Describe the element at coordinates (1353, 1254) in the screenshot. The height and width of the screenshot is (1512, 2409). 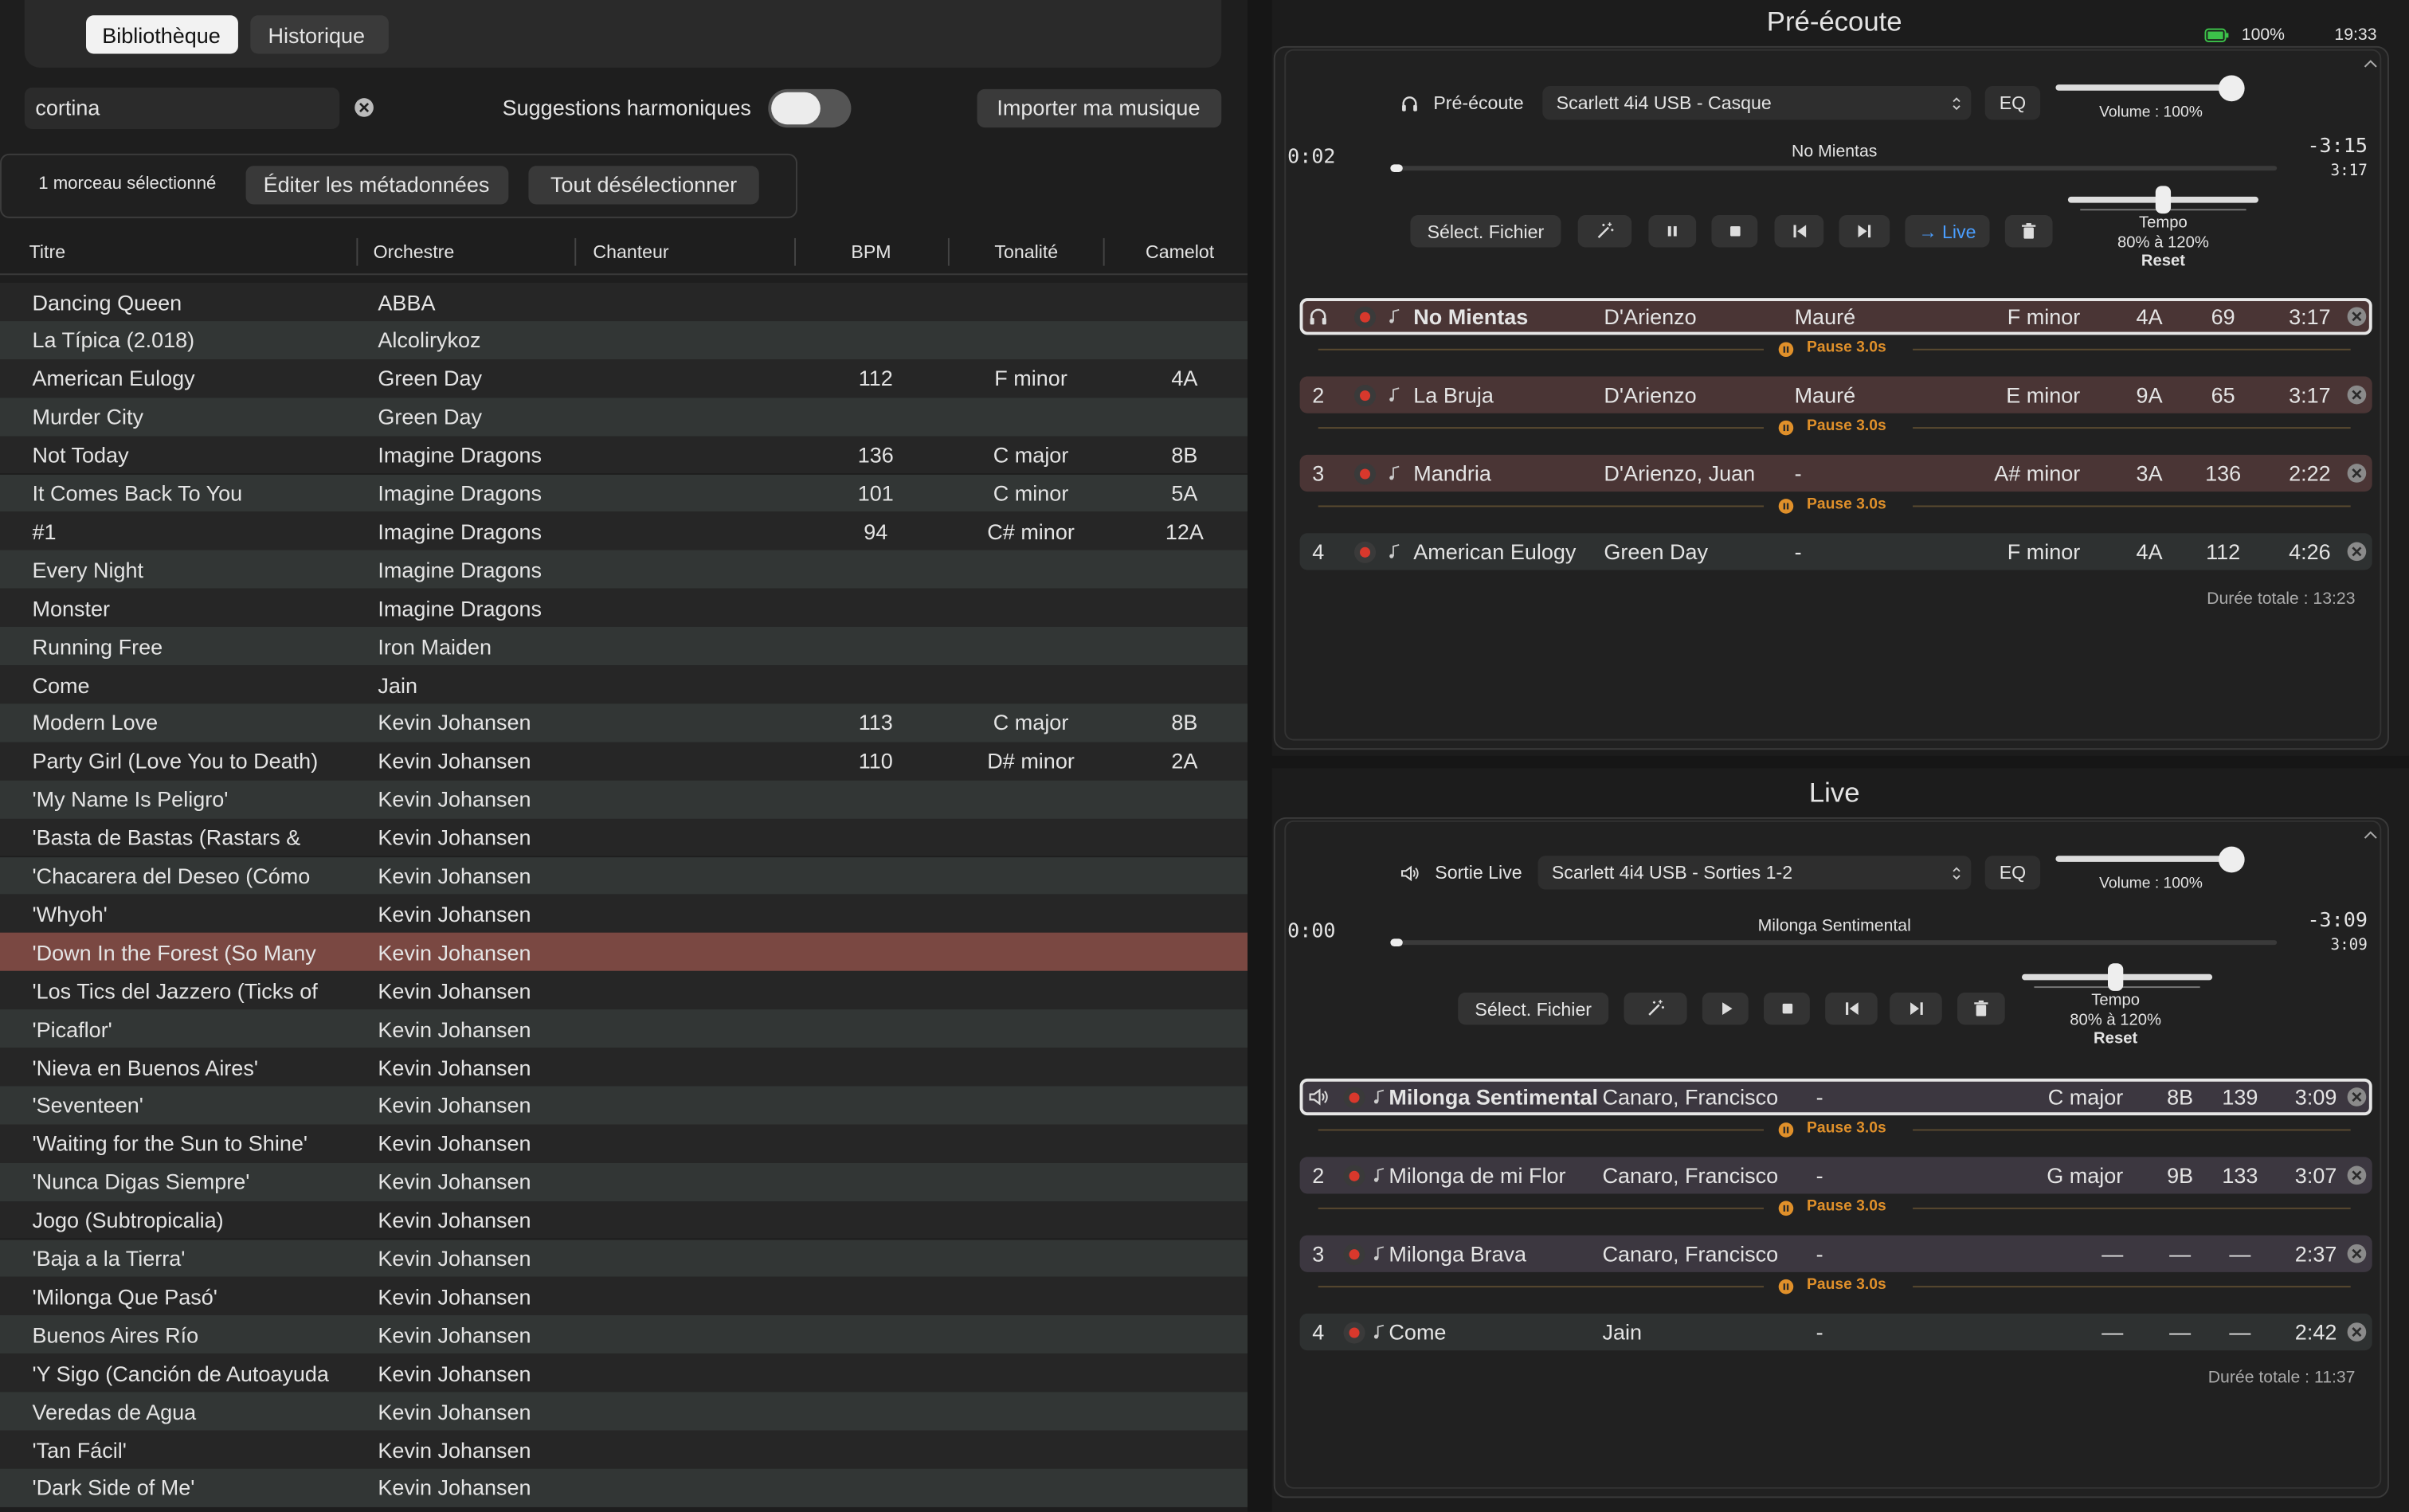
I see `record-icon` at that location.